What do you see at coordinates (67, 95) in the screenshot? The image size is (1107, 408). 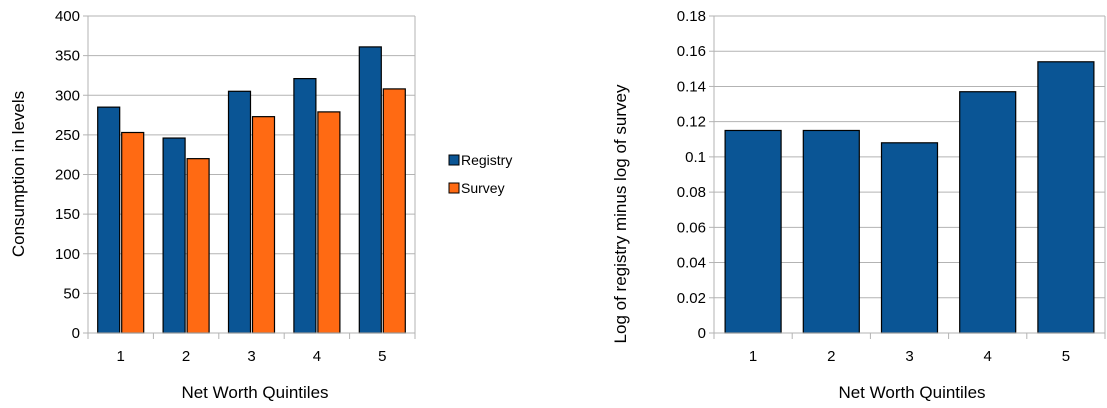 I see `y-tick-label: 300` at bounding box center [67, 95].